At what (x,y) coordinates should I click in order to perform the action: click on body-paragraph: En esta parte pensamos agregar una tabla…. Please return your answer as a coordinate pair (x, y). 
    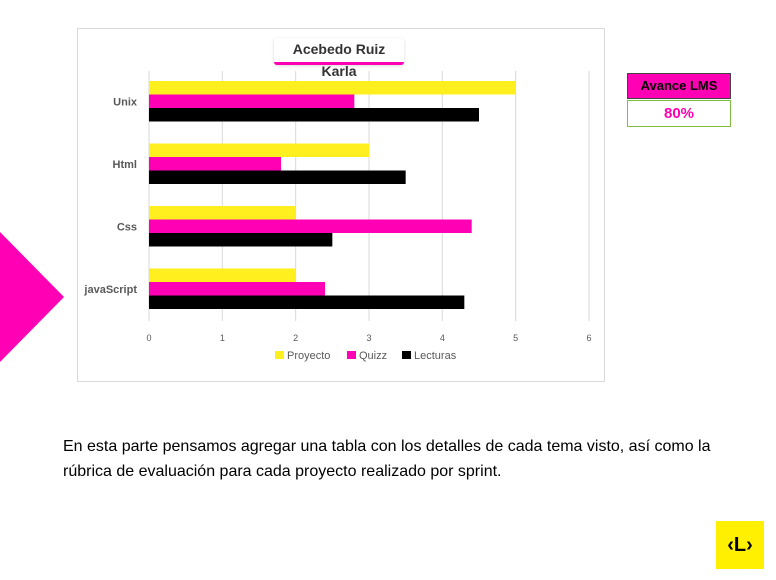
    Looking at the image, I should click on (387, 459).